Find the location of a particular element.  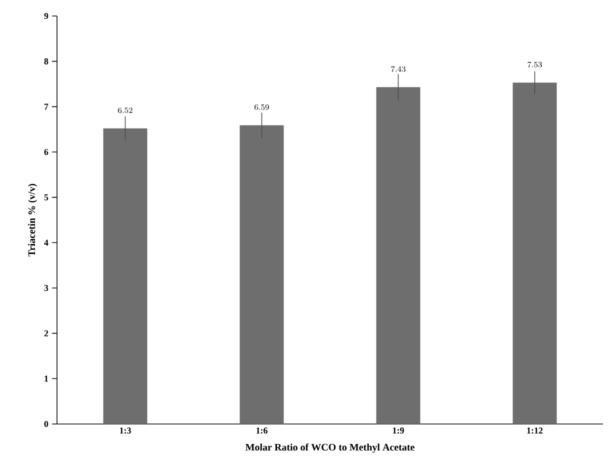

y-tick-label: 1 is located at coordinates (46, 379).